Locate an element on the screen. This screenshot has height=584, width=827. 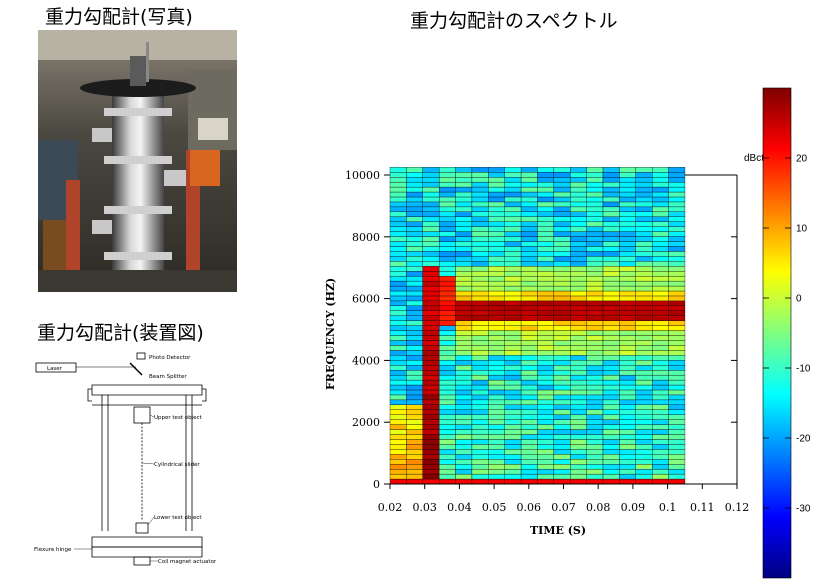
y-tick-label: 6000 is located at coordinates (366, 299).